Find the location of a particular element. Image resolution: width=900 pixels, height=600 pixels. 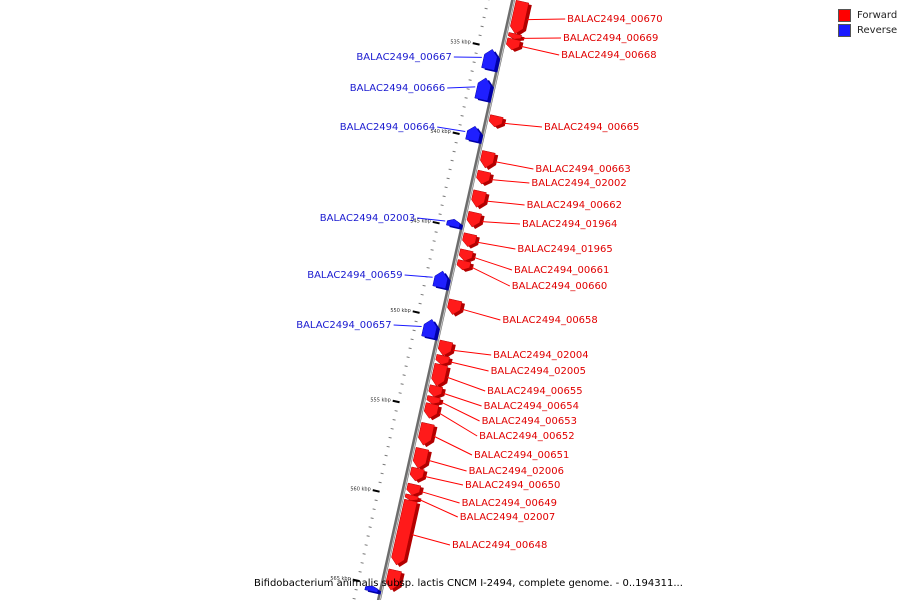

gene-label: BALAC2494_00651 is located at coordinates (521, 455).